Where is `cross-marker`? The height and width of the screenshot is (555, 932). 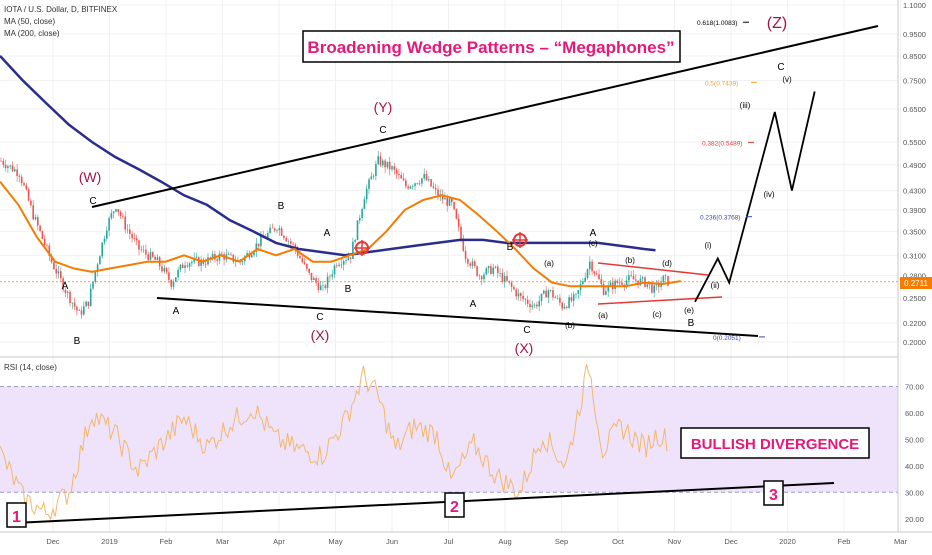
cross-marker is located at coordinates (362, 248).